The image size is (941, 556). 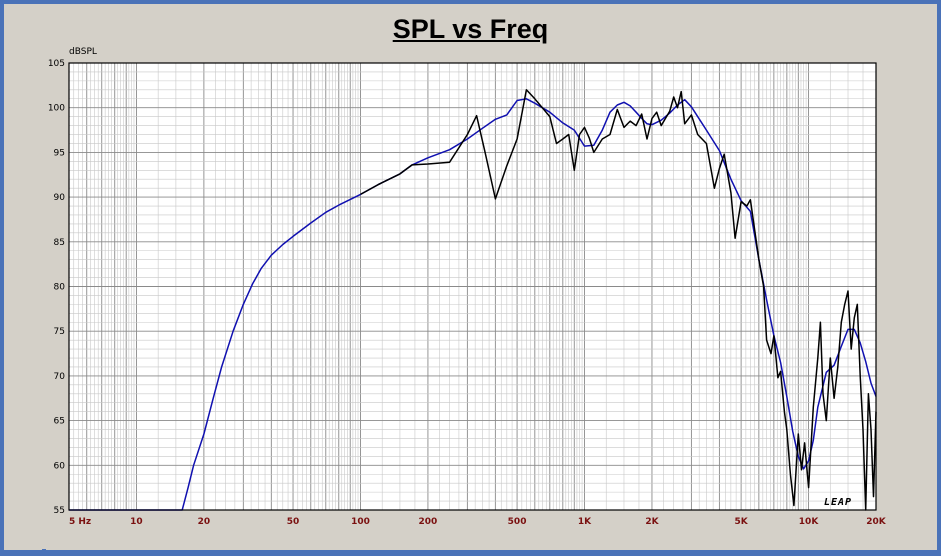 I want to click on y-tick-label: 55, so click(x=59, y=511).